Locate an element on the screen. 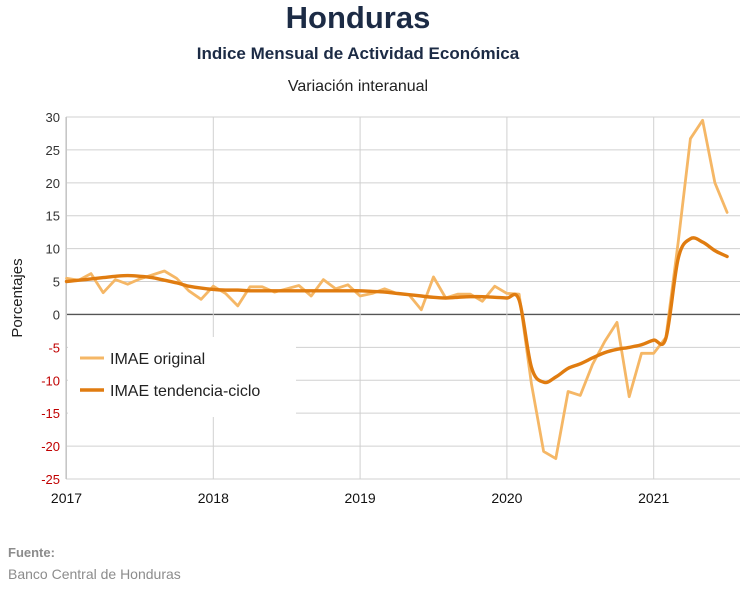 The image size is (748, 593). y-tick-label: 15 is located at coordinates (53, 216).